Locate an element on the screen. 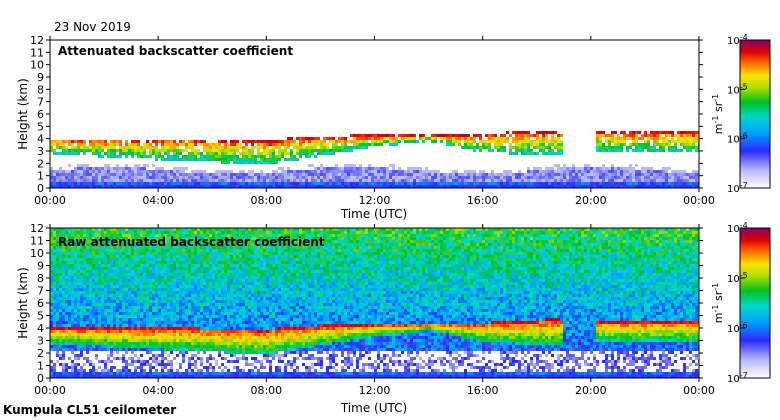 Image resolution: width=780 pixels, height=420 pixels. chart-title: Attenuated backscatter coefficient is located at coordinates (175, 51).